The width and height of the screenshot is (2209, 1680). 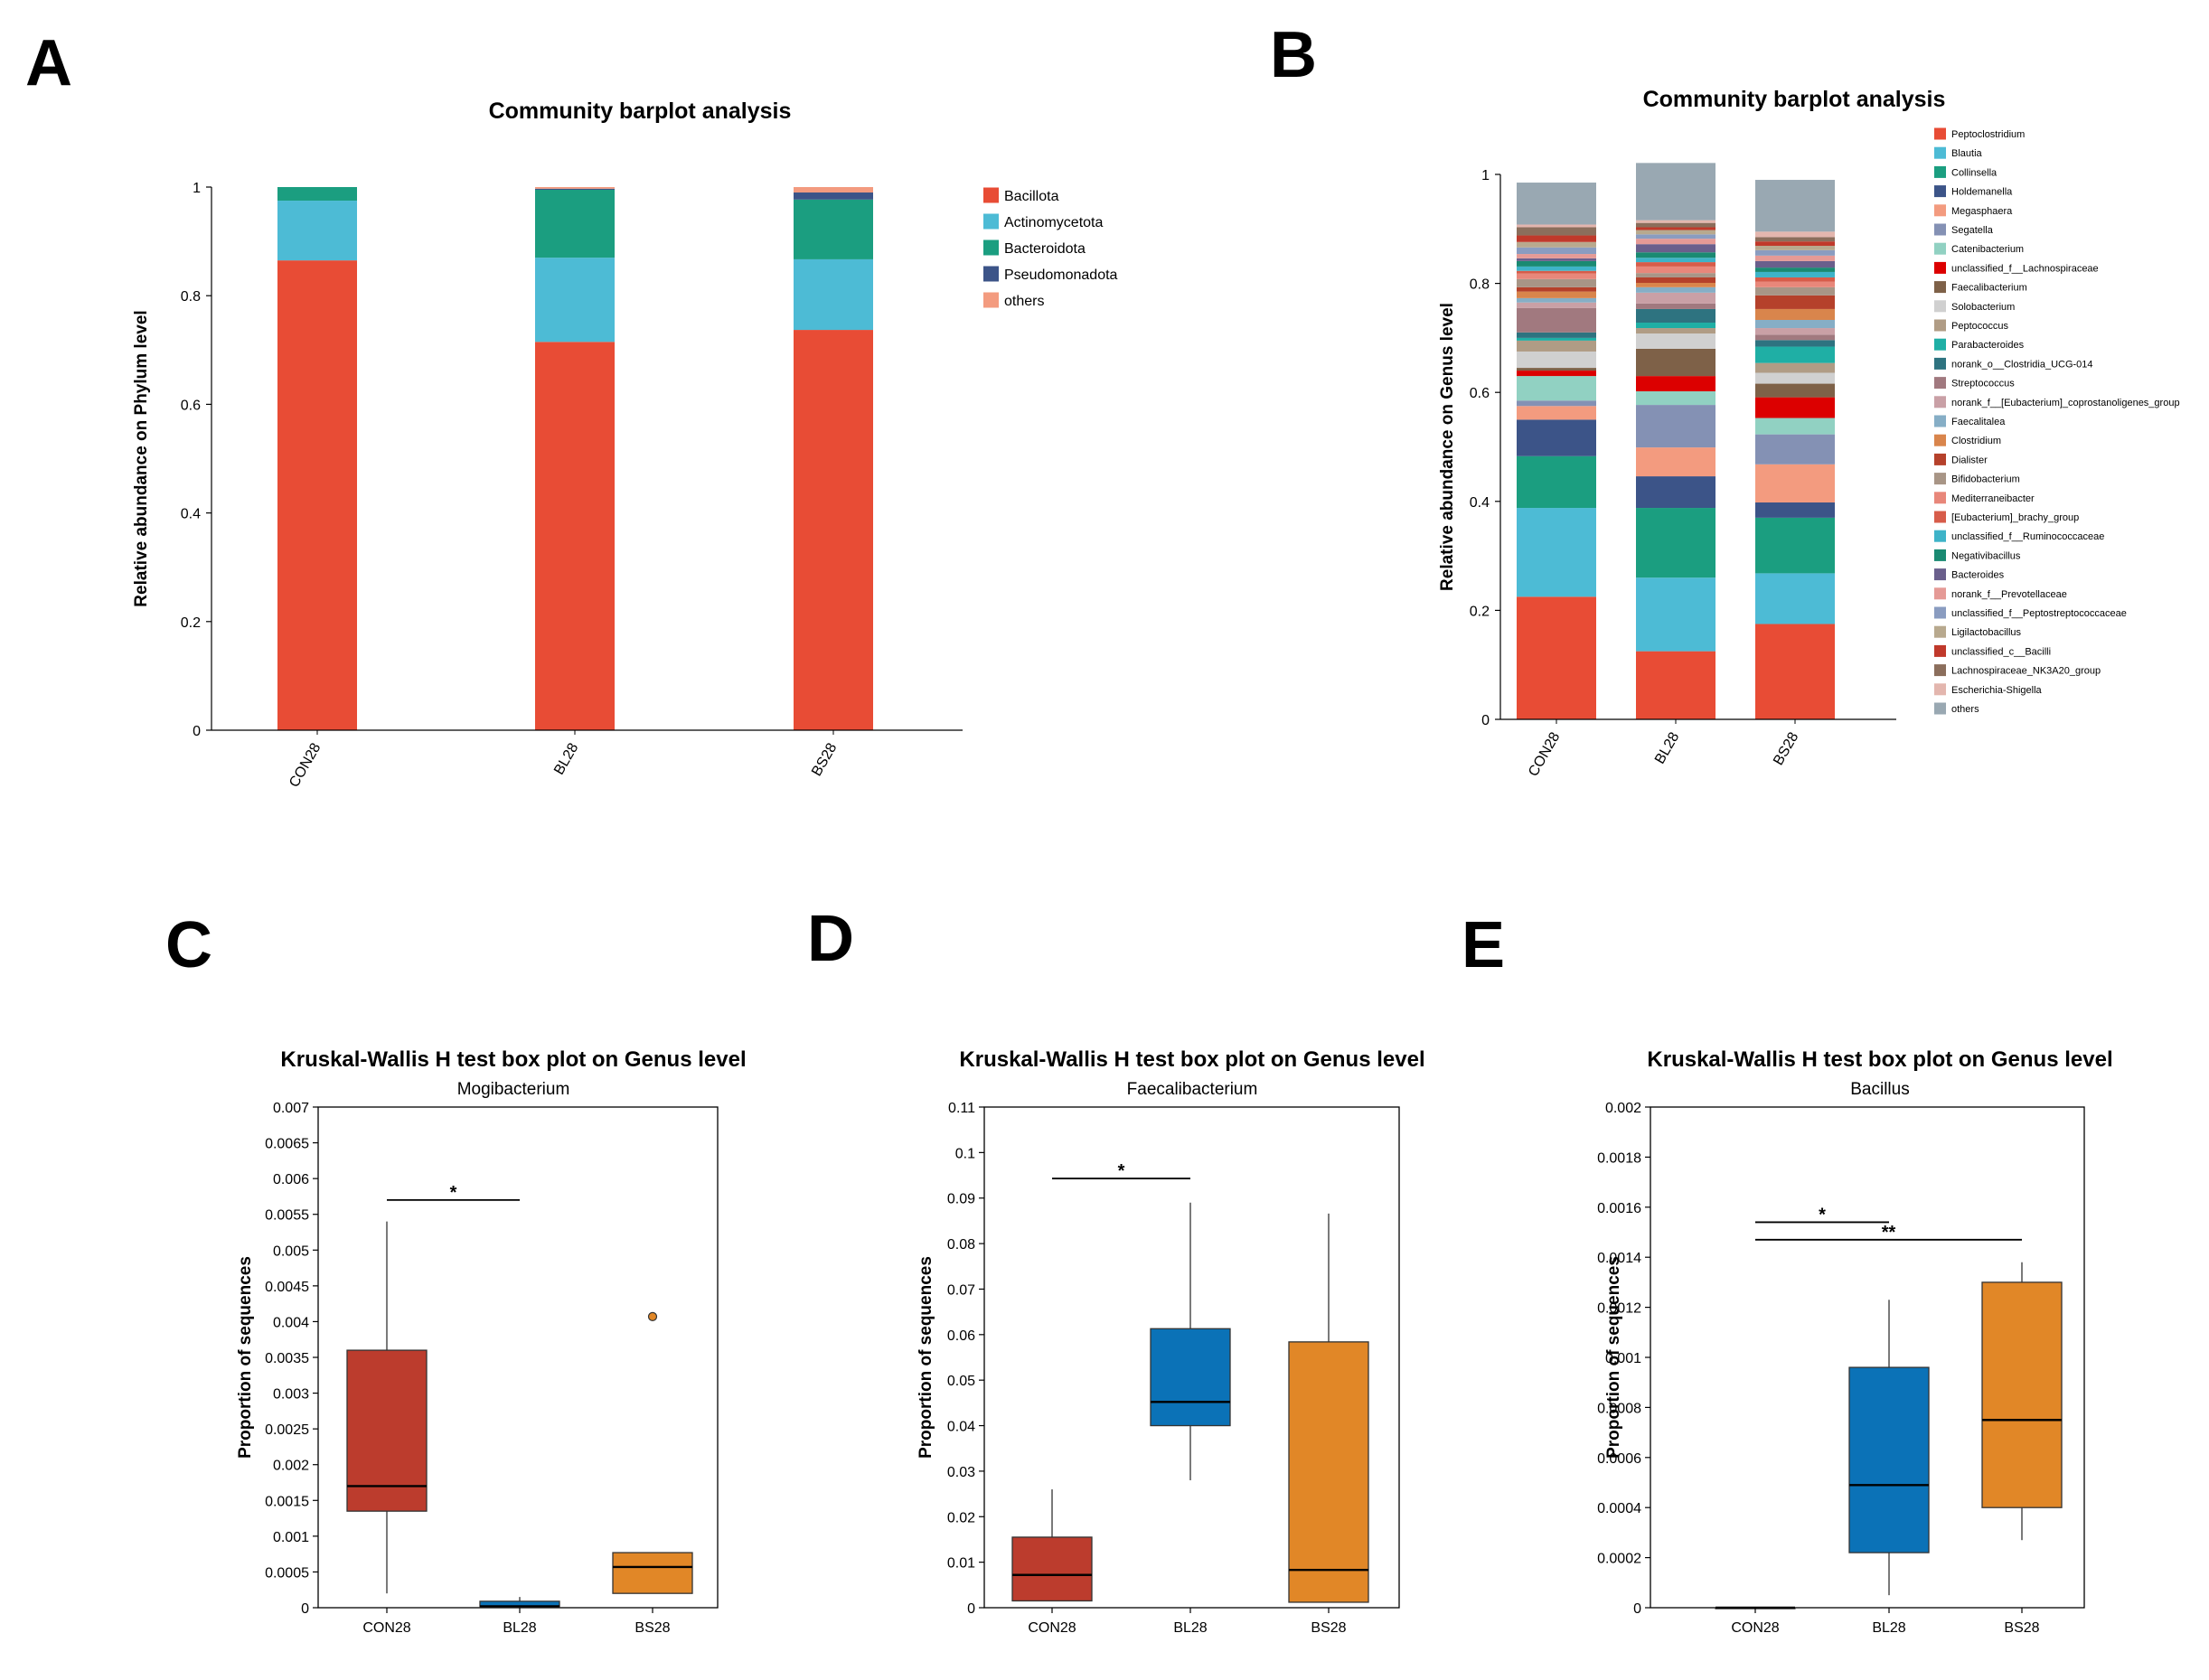 I want to click on bar-segment-bl28-collinsella, so click(x=1676, y=543).